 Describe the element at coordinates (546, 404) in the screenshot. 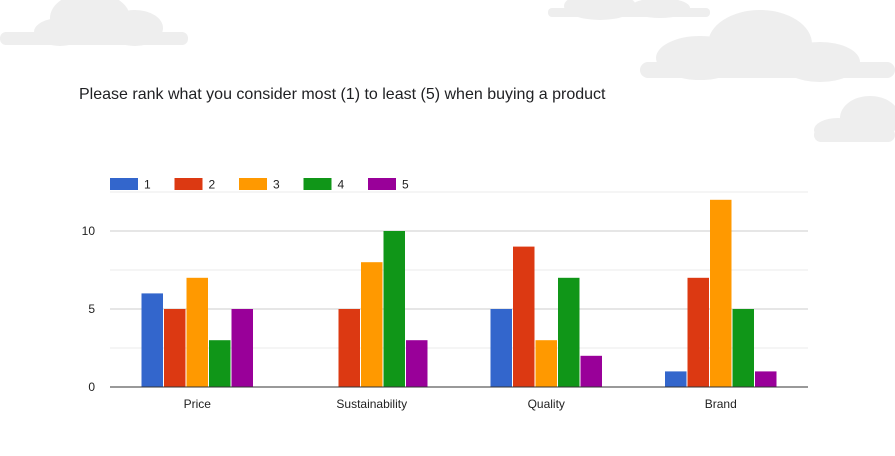

I see `category-label: Quality` at that location.